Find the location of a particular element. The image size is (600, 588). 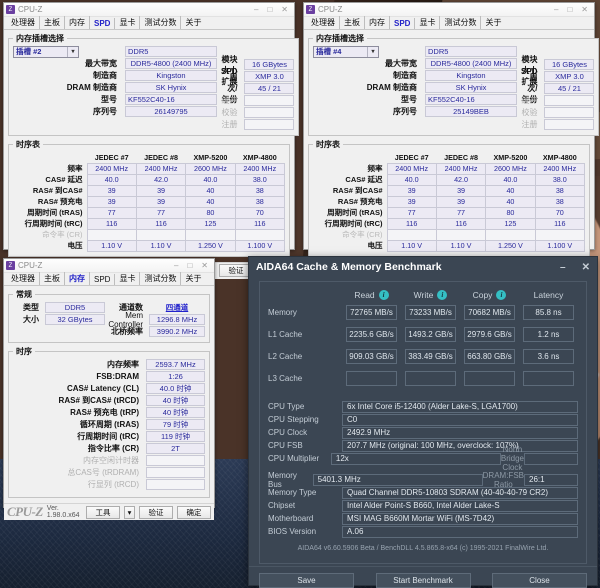

info-icon-copy: i is located at coordinates (501, 295).